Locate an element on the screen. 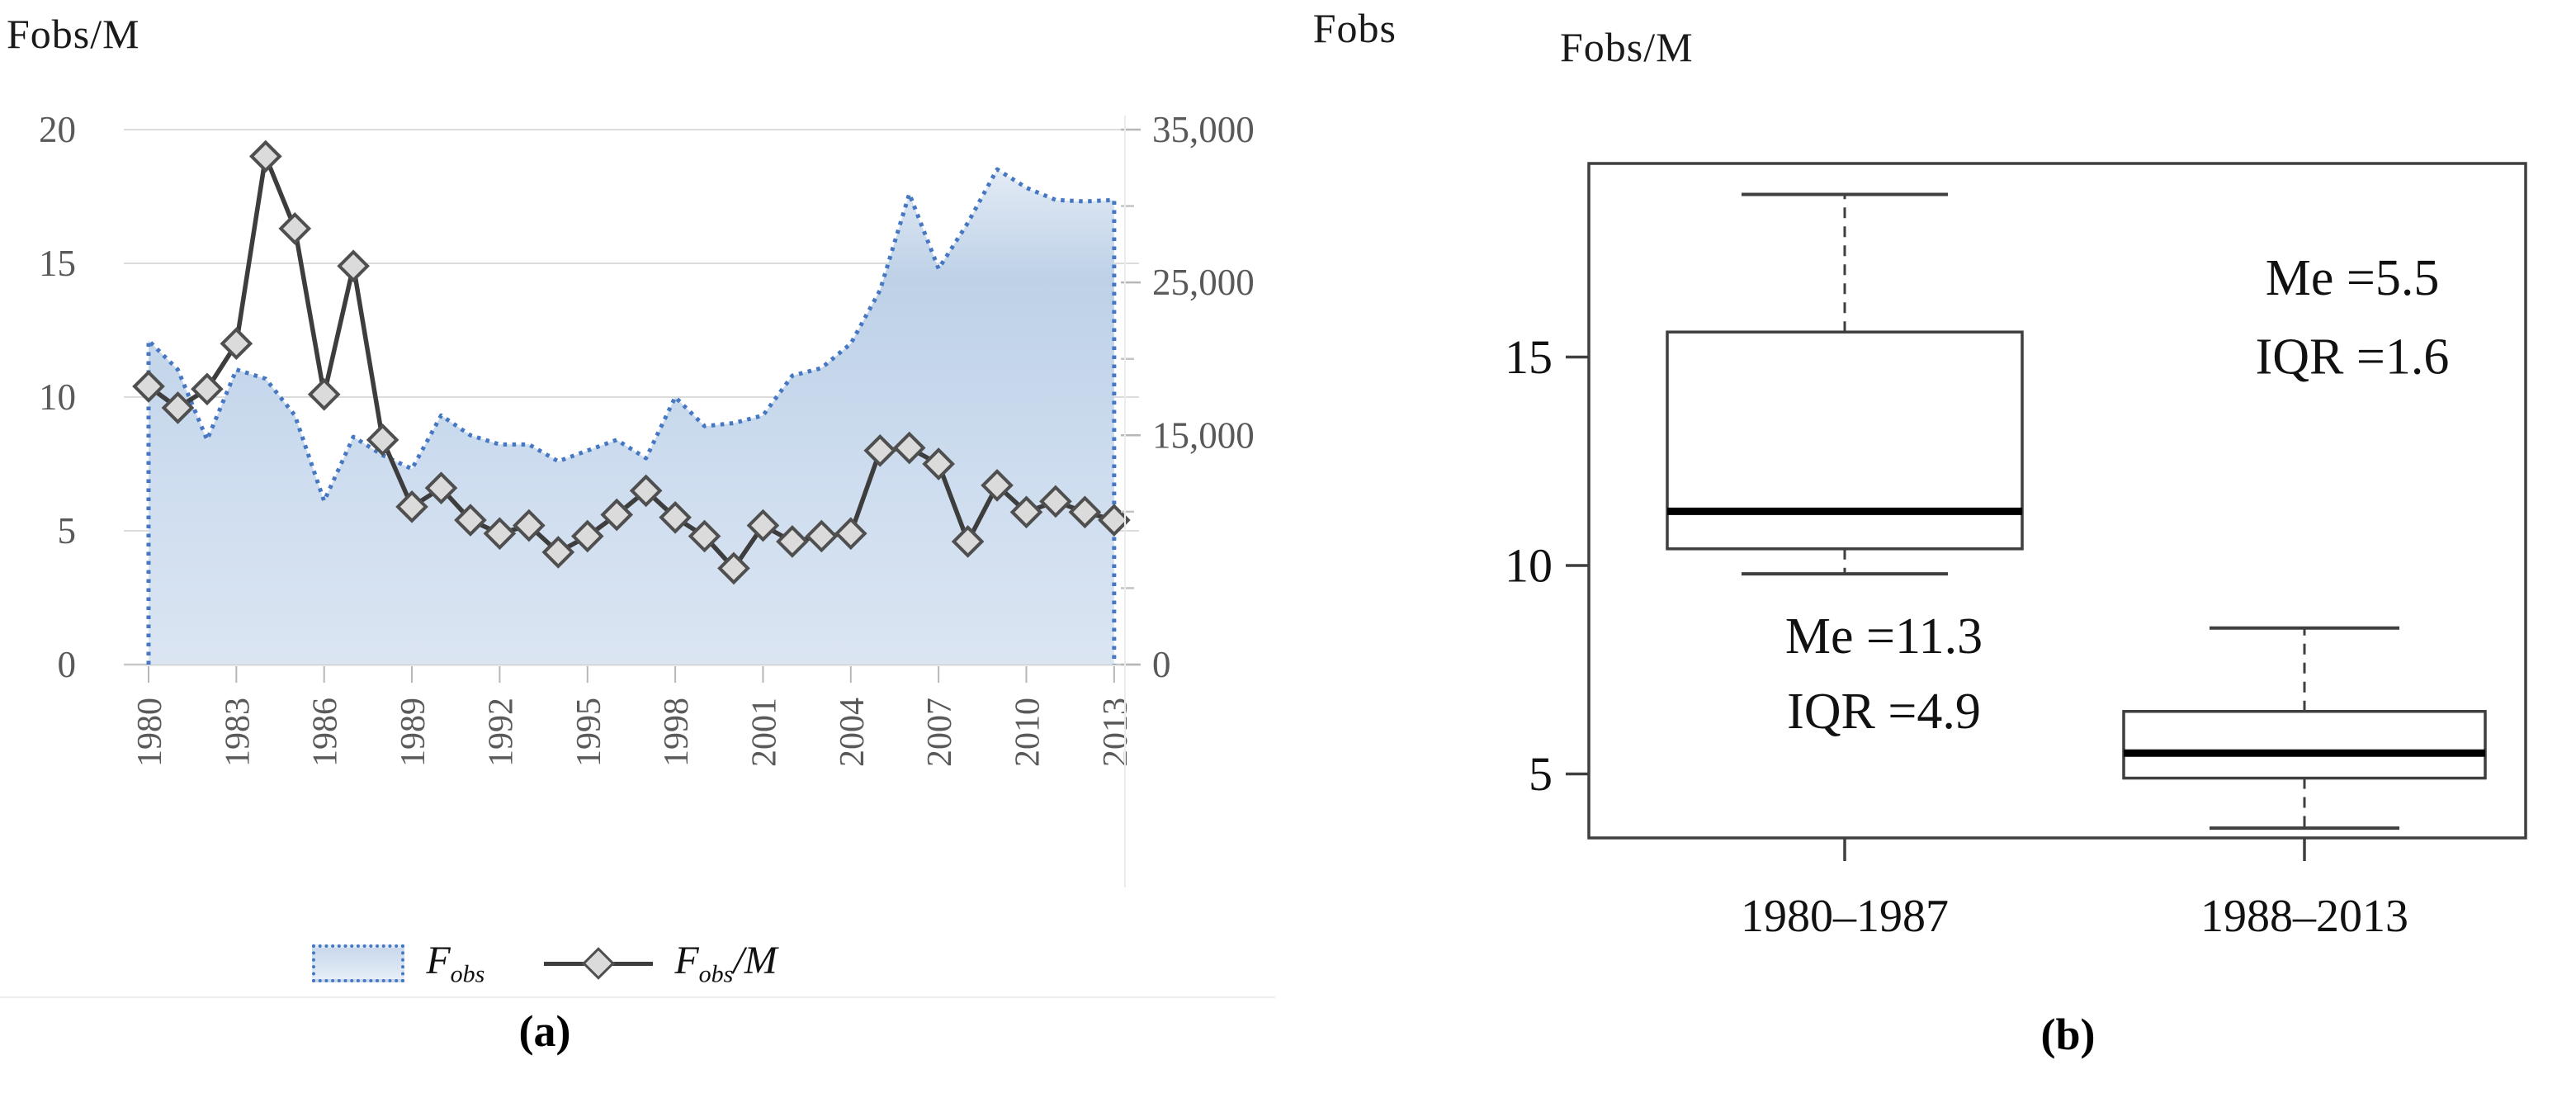  svg-text: Me =11.3 is located at coordinates (1884, 636).